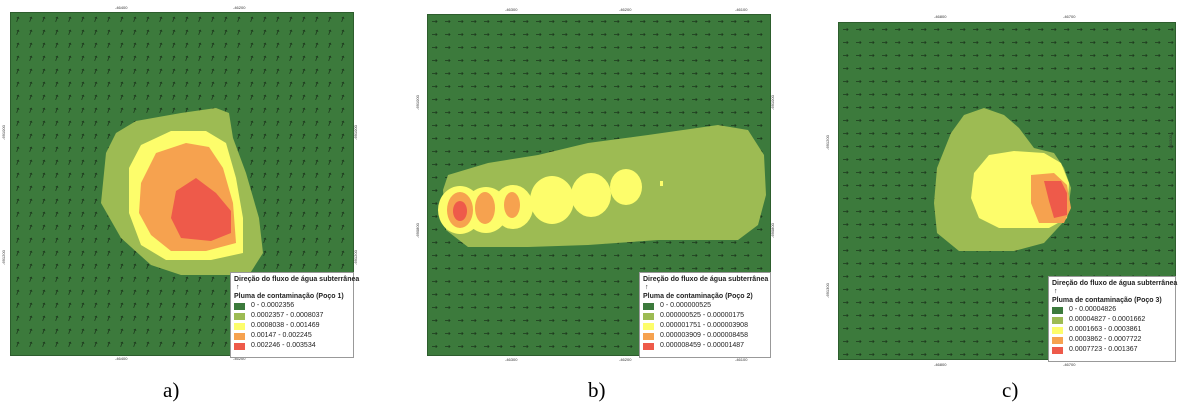 This screenshot has height=408, width=1184. I want to click on legend-item: 0.00004827 - 0.0001662, so click(1112, 320).